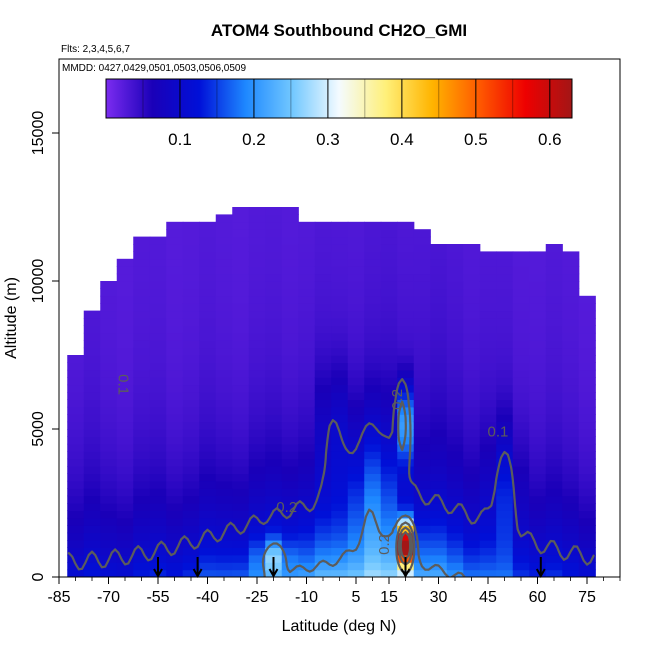 This screenshot has height=650, width=650. What do you see at coordinates (38, 281) in the screenshot?
I see `y-tick-label: 10000` at bounding box center [38, 281].